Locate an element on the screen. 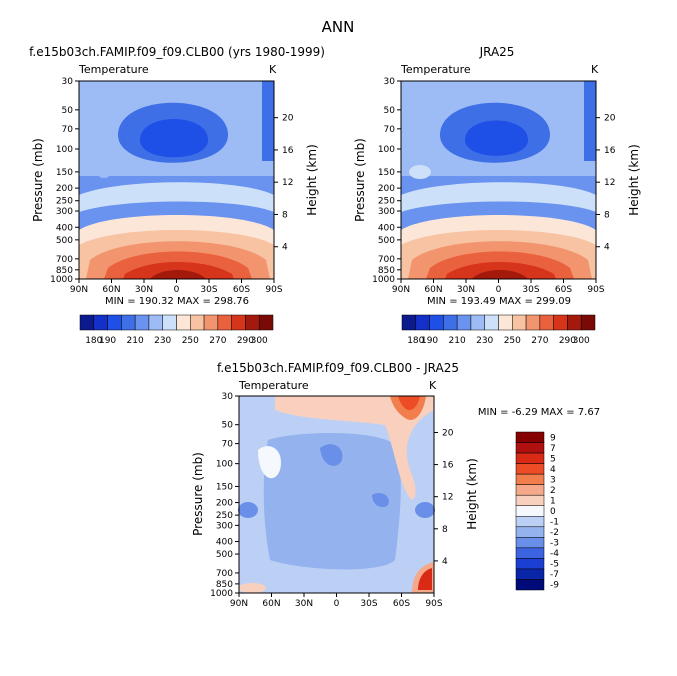 This screenshot has height=676, width=677. colorbar-label: 7 is located at coordinates (553, 449).